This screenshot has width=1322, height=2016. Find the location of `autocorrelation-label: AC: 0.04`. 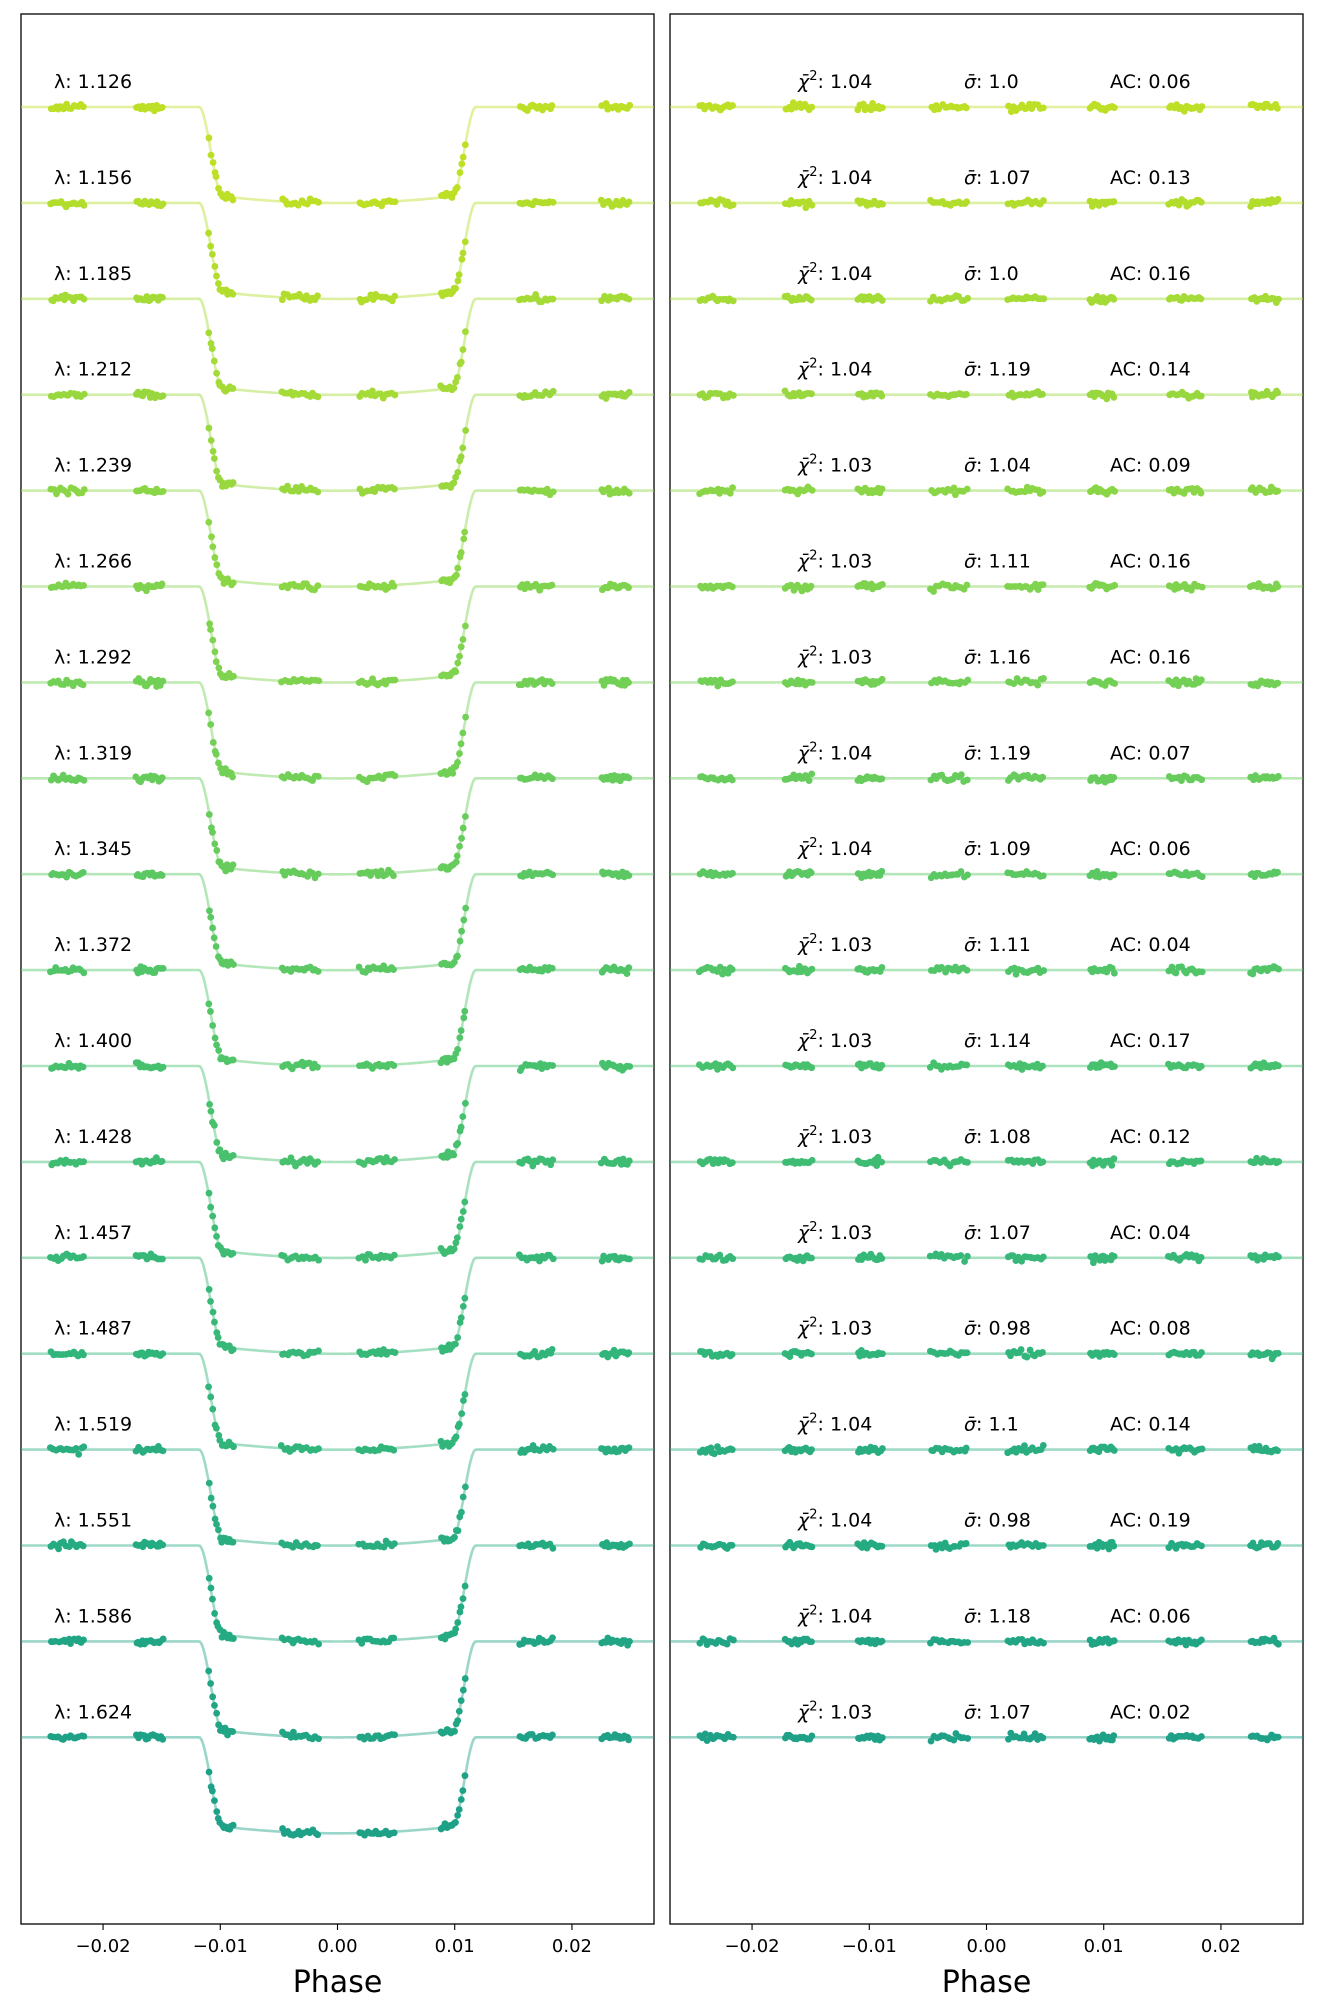

autocorrelation-label: AC: 0.04 is located at coordinates (1150, 1233).